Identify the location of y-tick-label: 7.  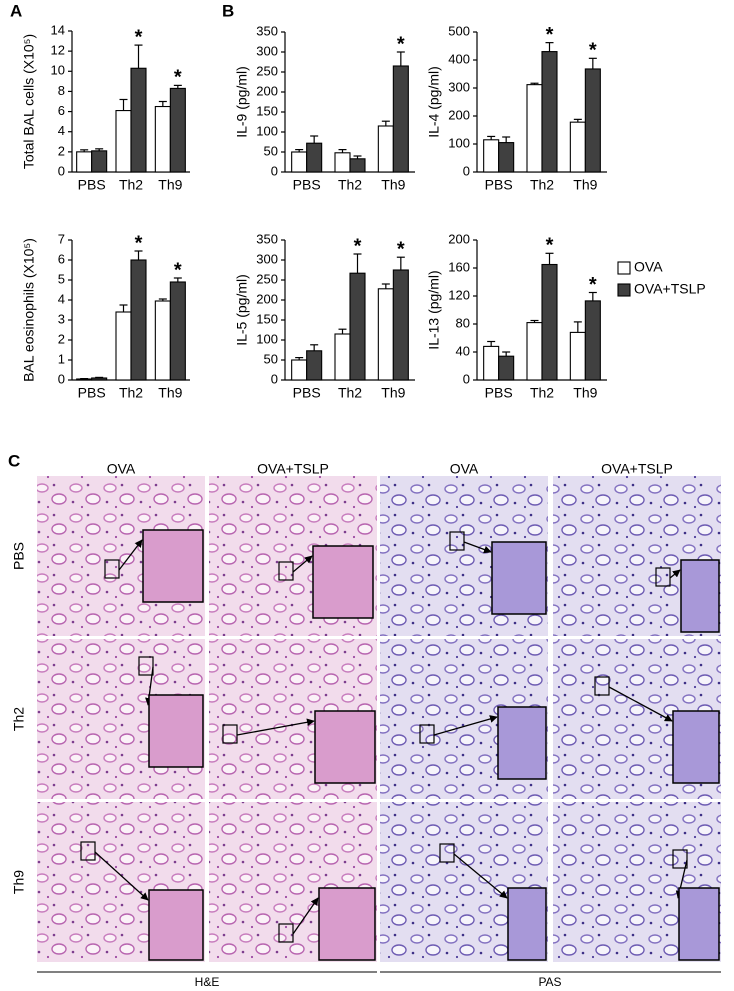
(61, 238).